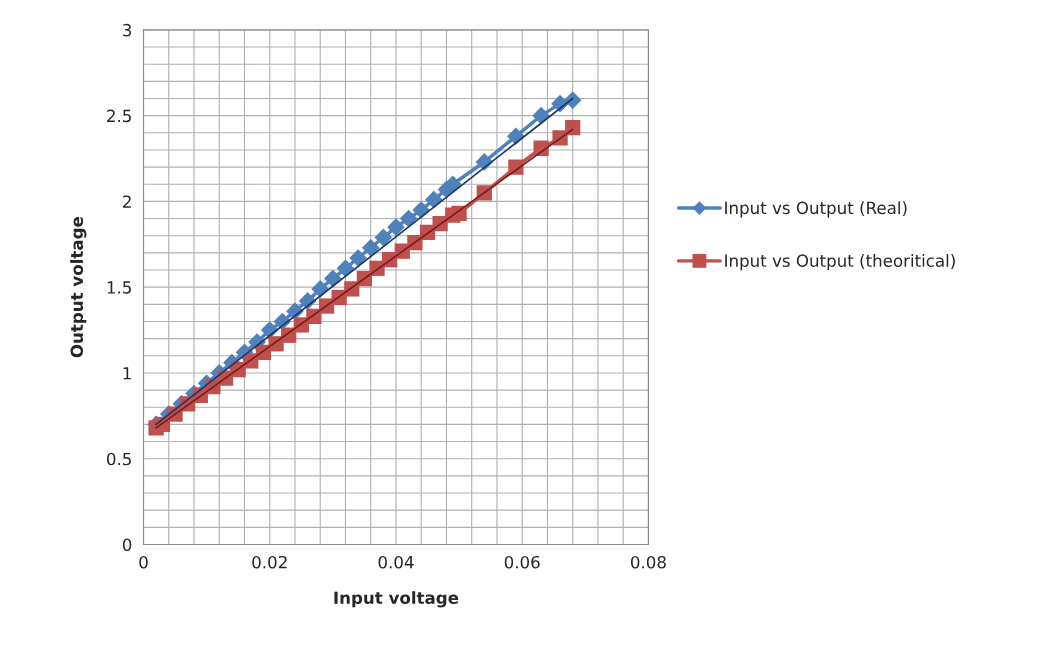  I want to click on x-tick-label: 0.02, so click(269, 562).